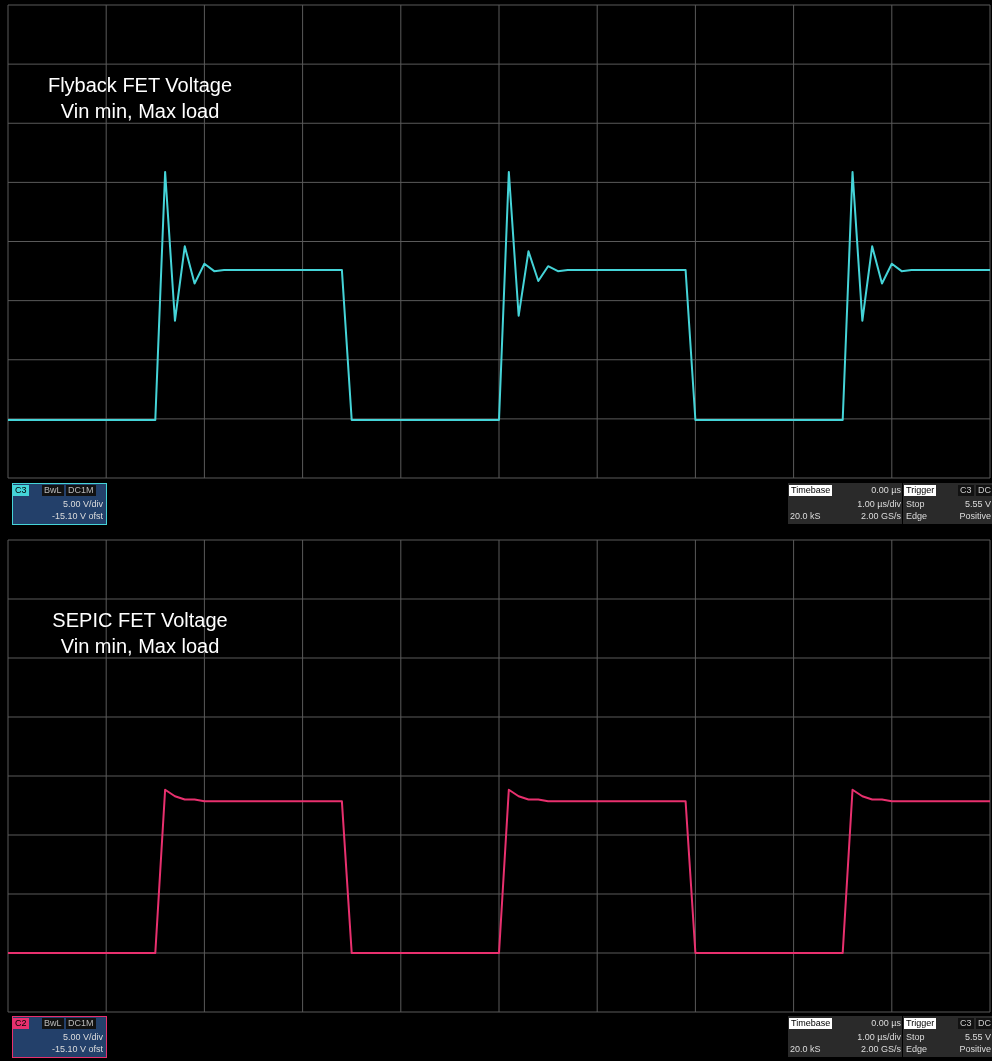  I want to click on chart-title: Flyback FET Voltage, so click(140, 85).